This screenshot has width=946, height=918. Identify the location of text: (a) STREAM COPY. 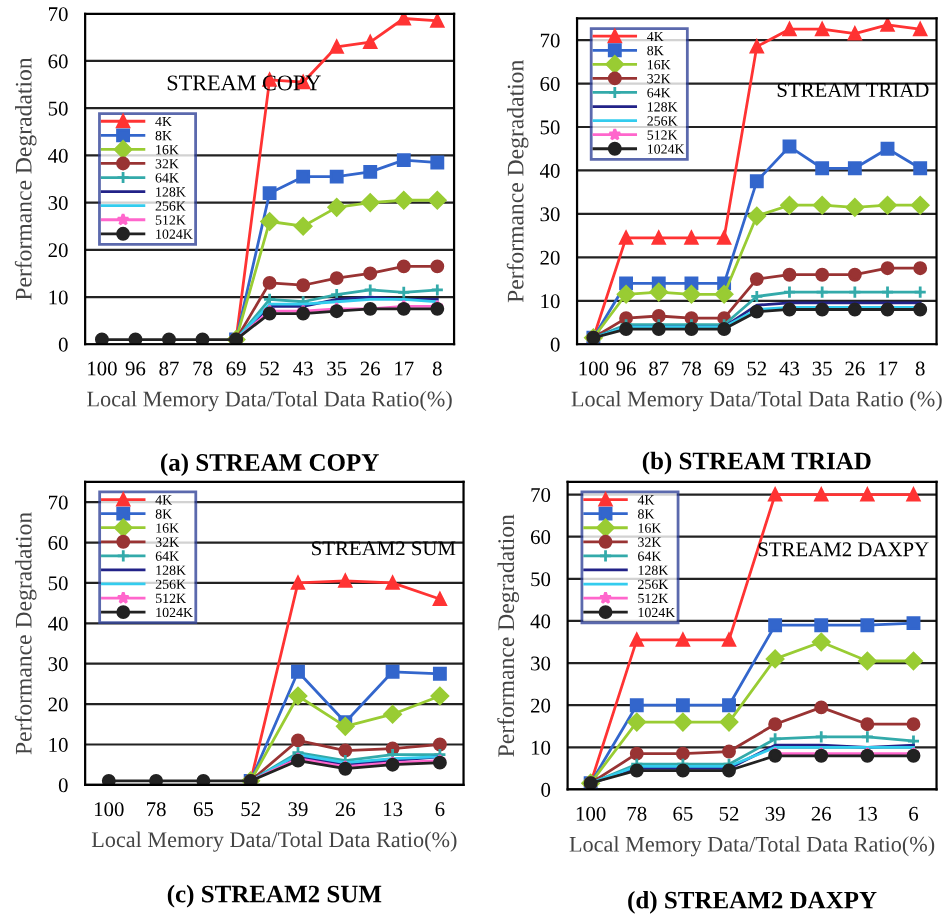
(269, 464).